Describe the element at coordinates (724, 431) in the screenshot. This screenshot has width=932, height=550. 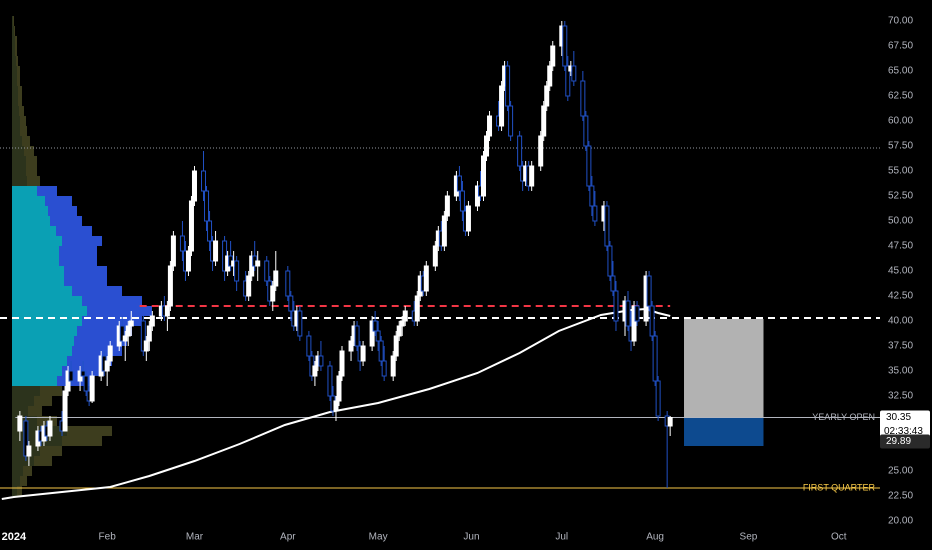
I see `position-box-lower` at that location.